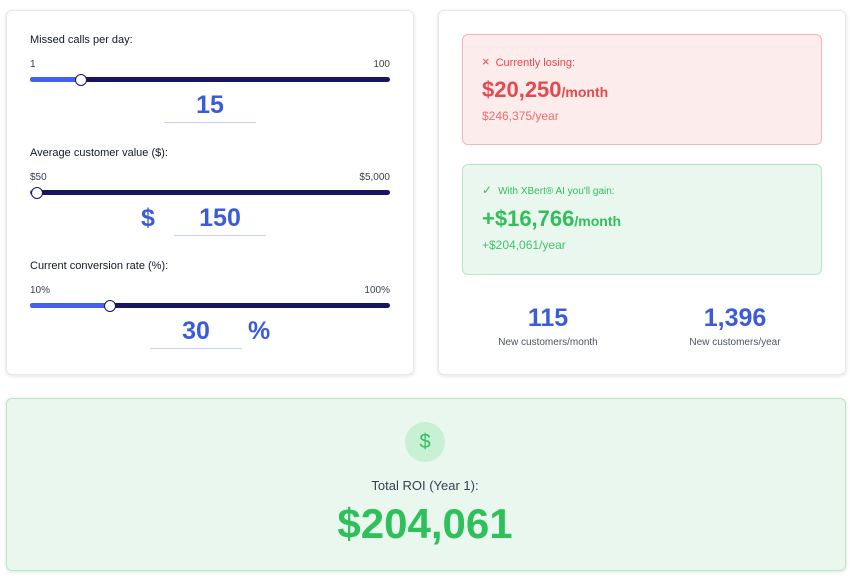 This screenshot has width=850, height=579. I want to click on stat-value: 1,396, so click(735, 318).